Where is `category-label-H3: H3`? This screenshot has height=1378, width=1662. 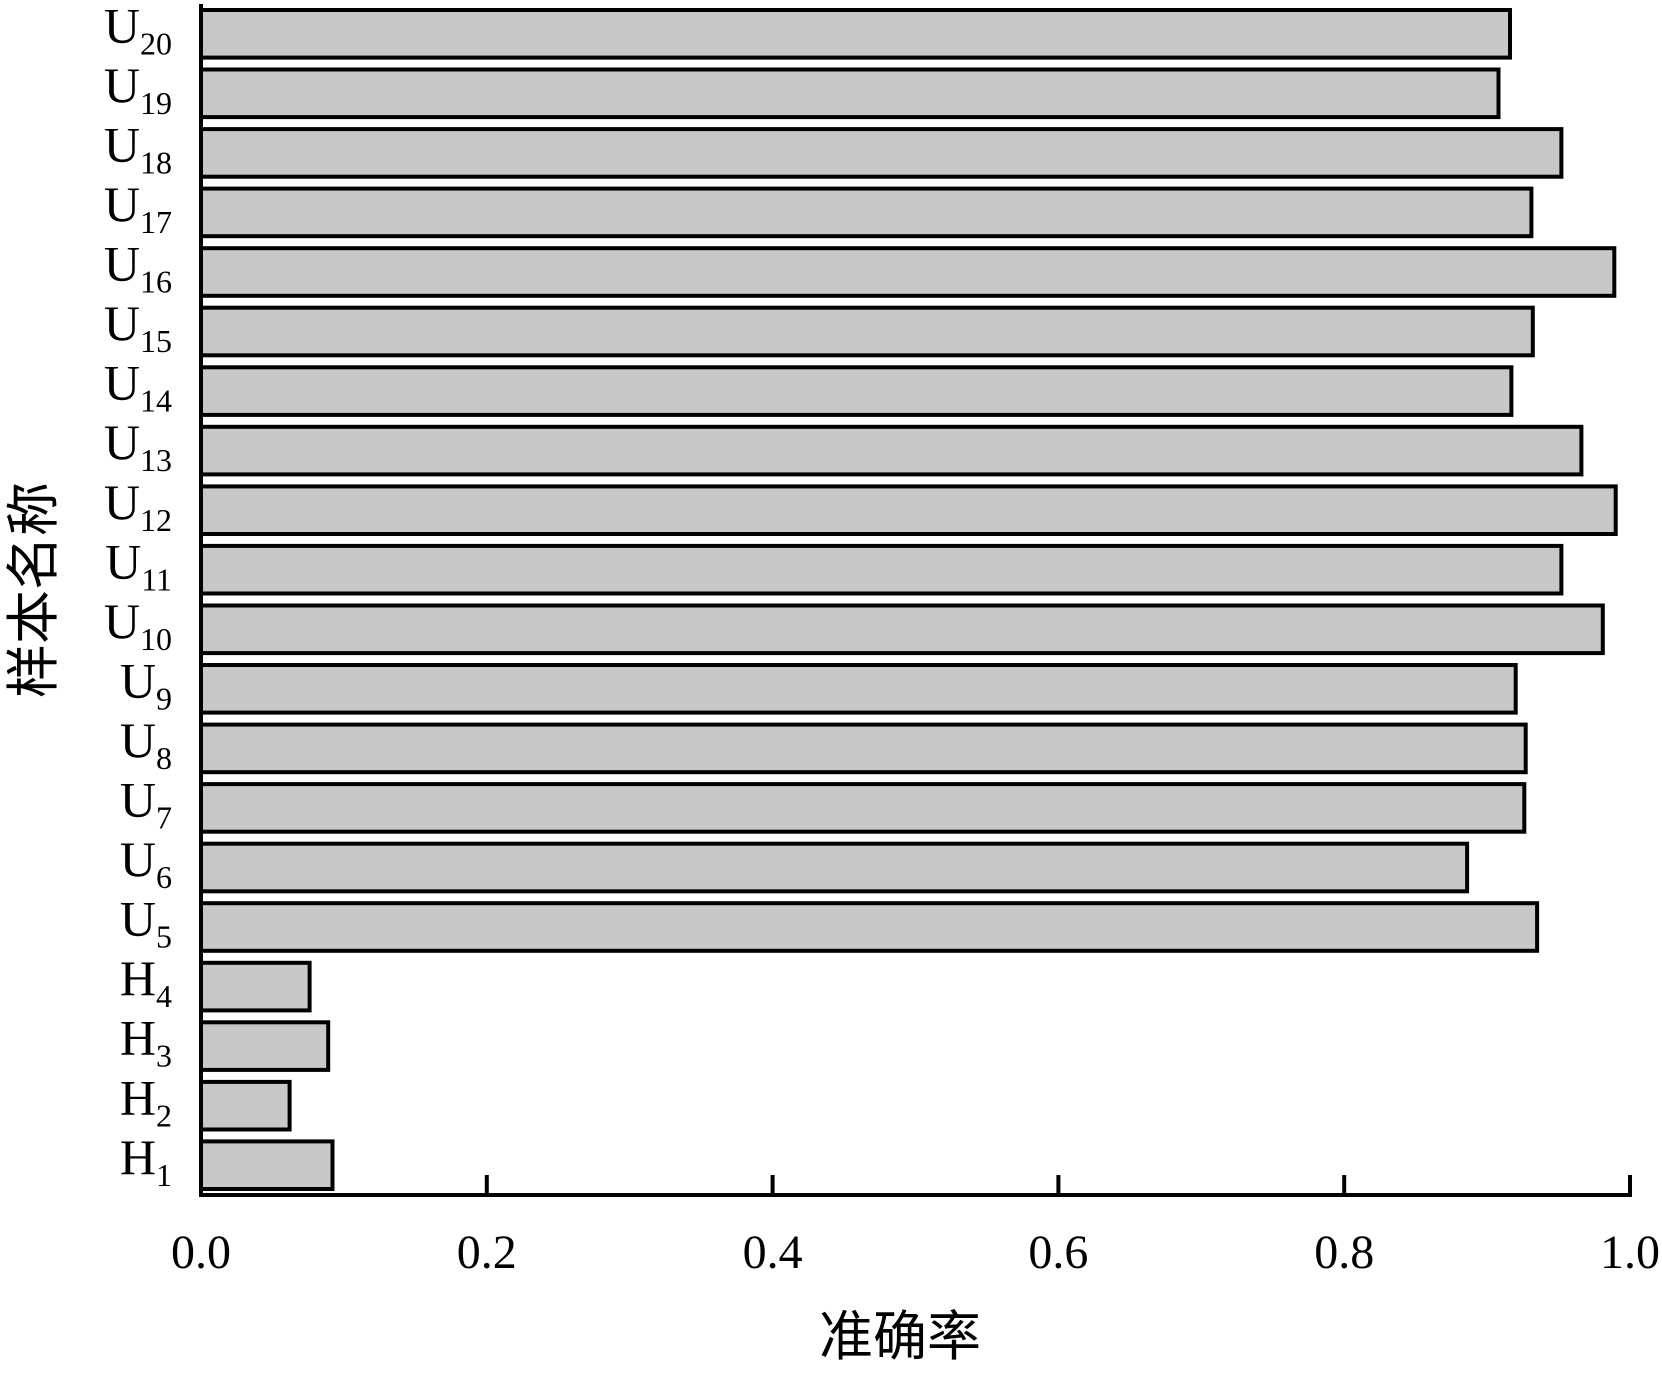 category-label-H3: H3 is located at coordinates (146, 1042).